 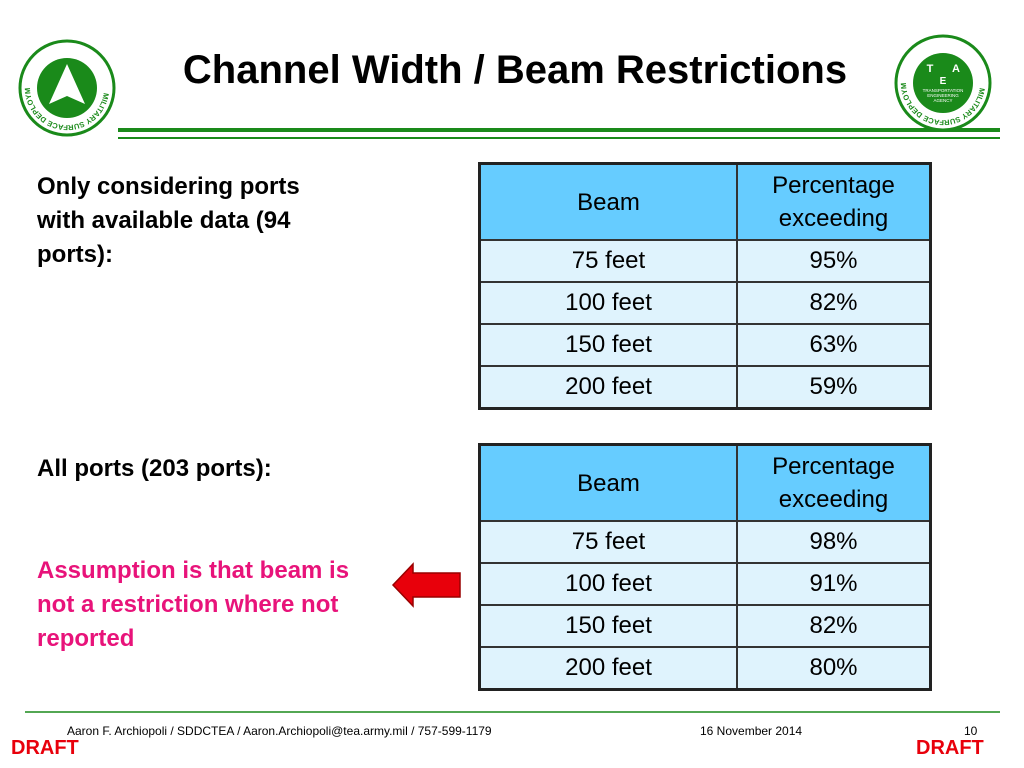 I want to click on slide-title: Channel Width / Beam Restrictions, so click(x=515, y=70).